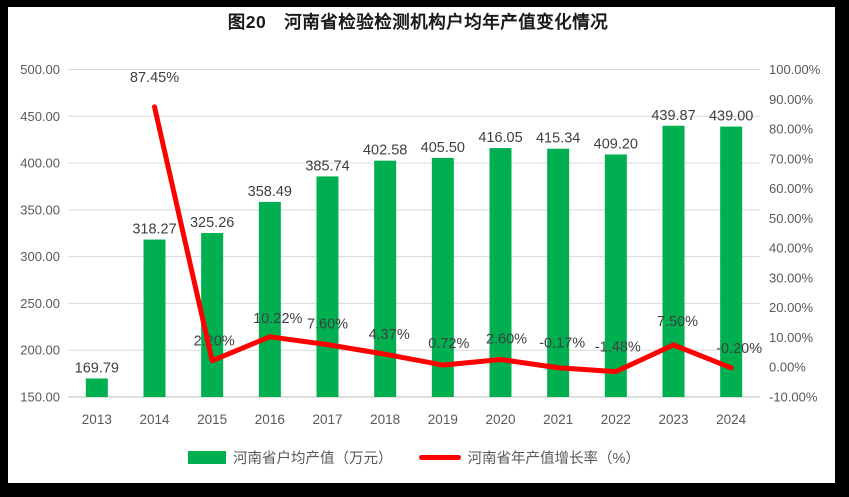  Describe the element at coordinates (443, 419) in the screenshot. I see `x-axis-label: 2019` at that location.